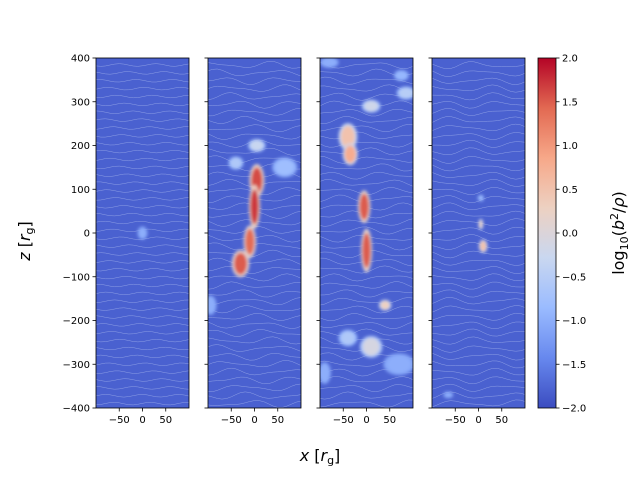 This screenshot has height=480, width=640. I want to click on colorbar-tick-label: −1.5, so click(574, 365).